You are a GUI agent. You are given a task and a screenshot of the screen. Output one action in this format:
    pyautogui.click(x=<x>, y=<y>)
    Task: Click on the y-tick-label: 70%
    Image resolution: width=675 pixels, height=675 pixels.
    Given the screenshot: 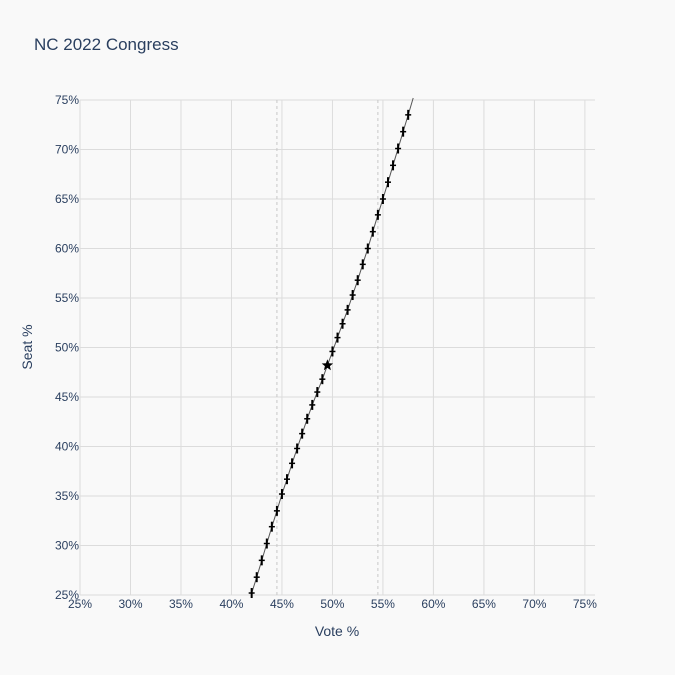 What is the action you would take?
    pyautogui.click(x=67, y=150)
    